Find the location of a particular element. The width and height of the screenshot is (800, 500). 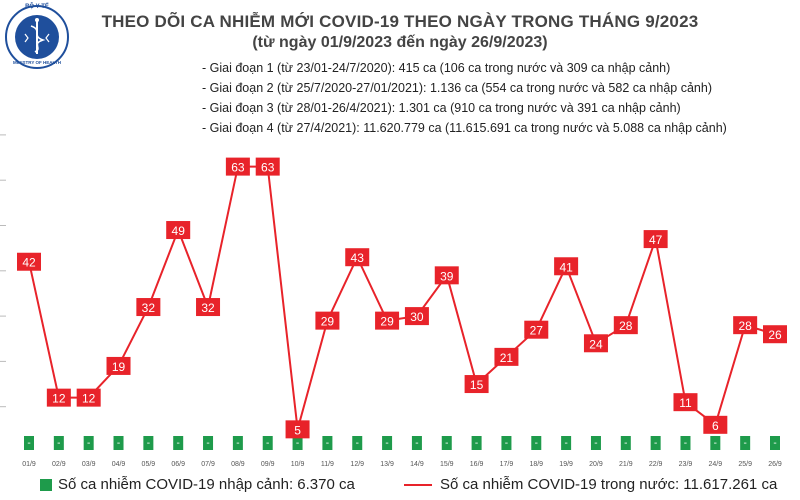

logo-text-bottom: MINISTRY OF HEALTH is located at coordinates (37, 62).